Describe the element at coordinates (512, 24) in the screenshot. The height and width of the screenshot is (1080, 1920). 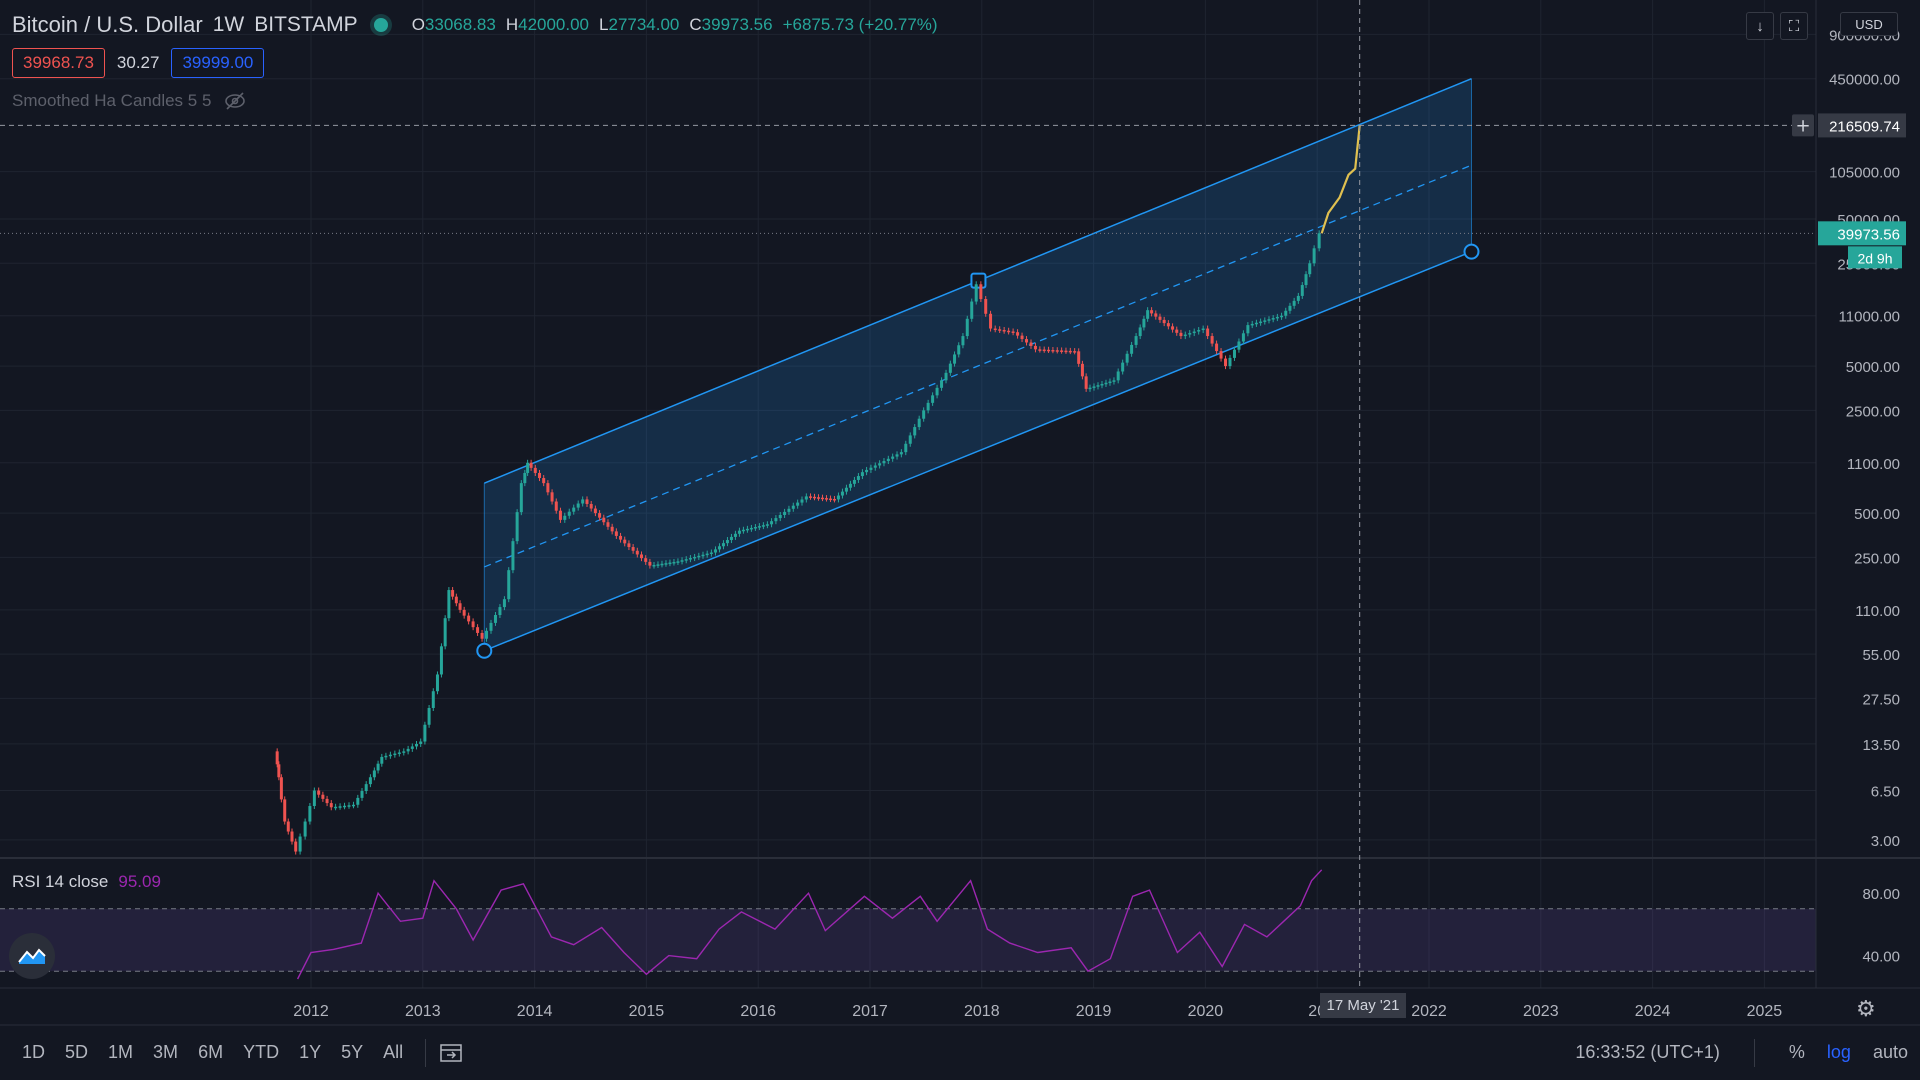
I see `high-label: H` at that location.